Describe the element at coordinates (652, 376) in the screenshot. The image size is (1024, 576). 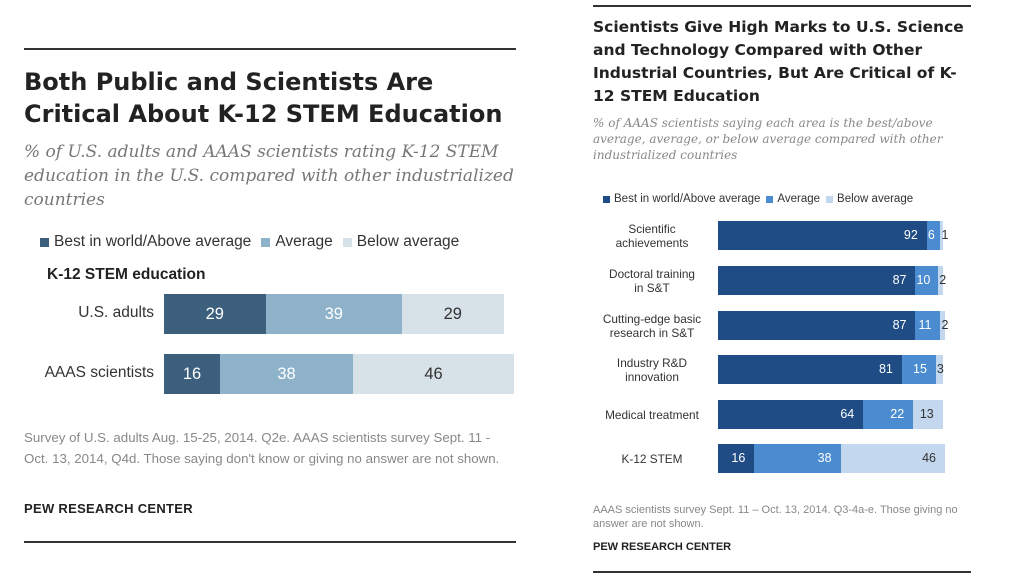
I see `right-row-label-line: innovation` at that location.